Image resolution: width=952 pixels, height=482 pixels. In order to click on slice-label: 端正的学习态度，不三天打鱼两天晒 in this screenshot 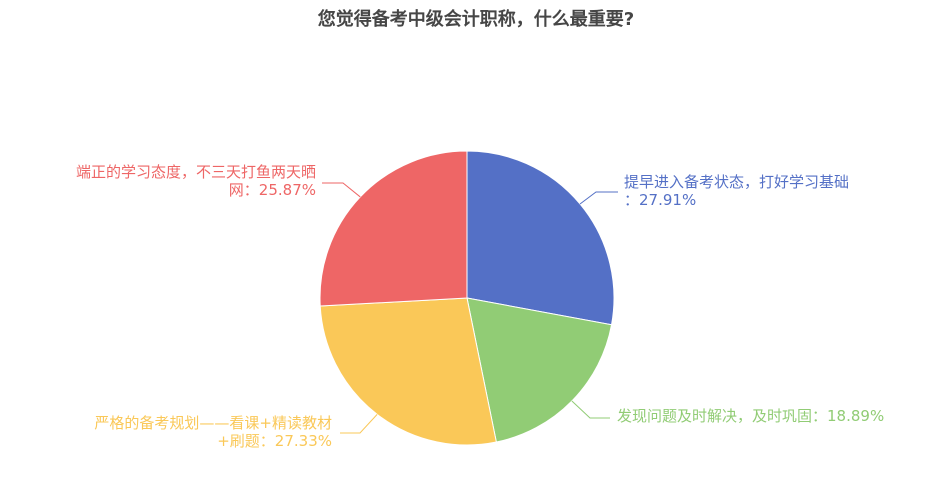, I will do `click(196, 172)`.